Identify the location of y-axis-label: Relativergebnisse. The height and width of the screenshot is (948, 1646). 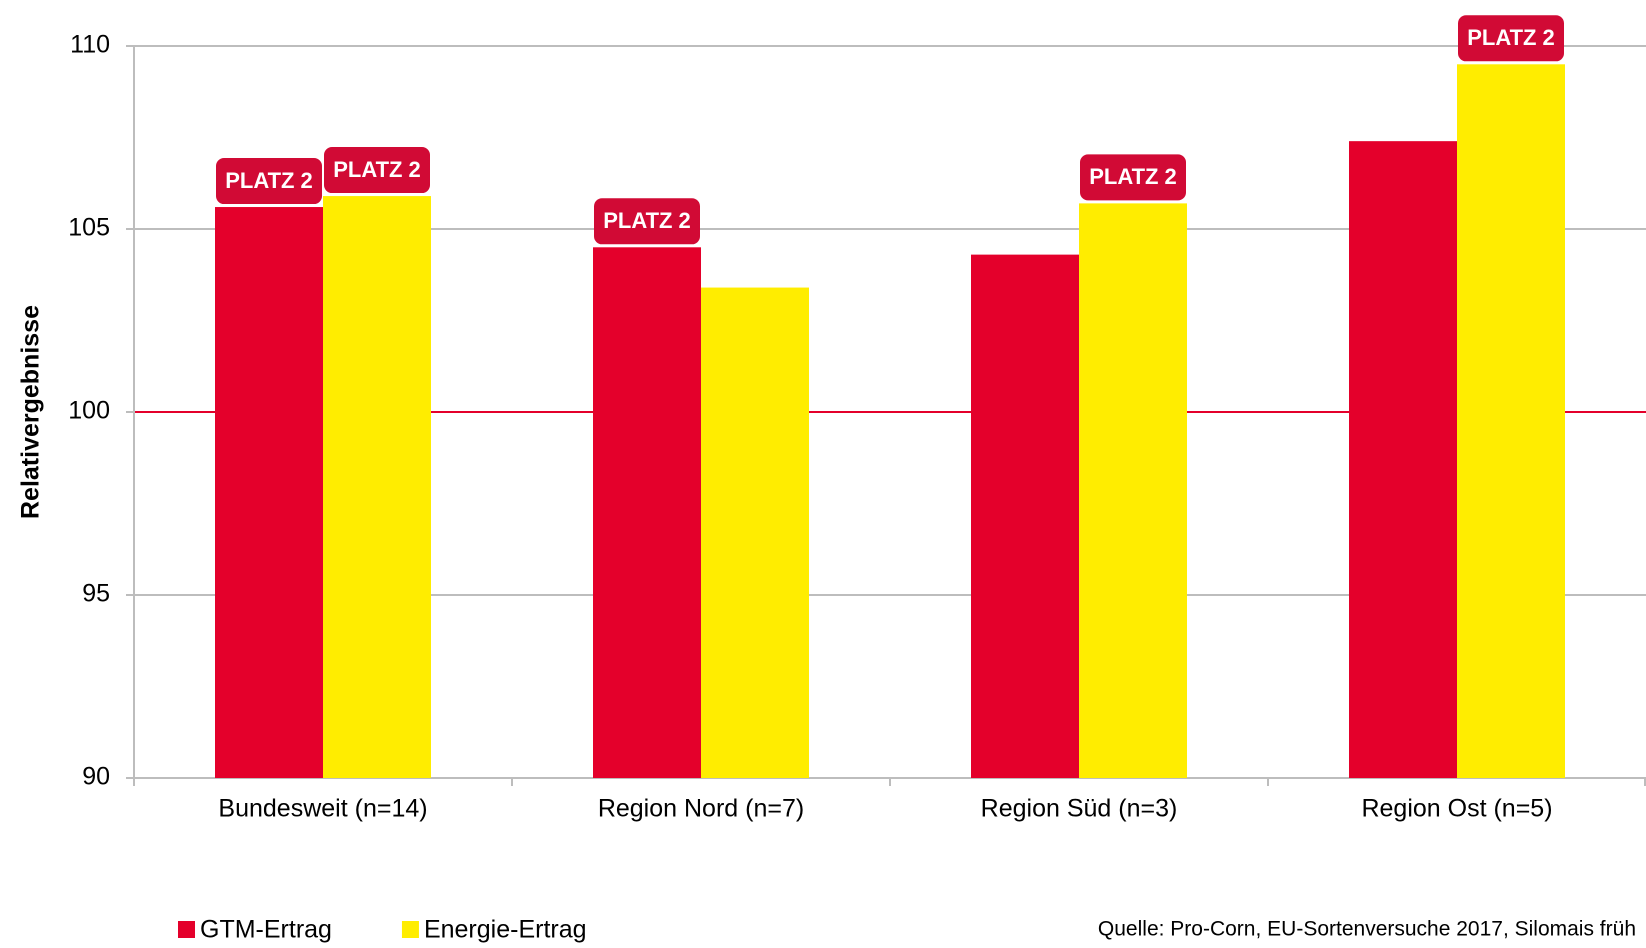
(31, 412).